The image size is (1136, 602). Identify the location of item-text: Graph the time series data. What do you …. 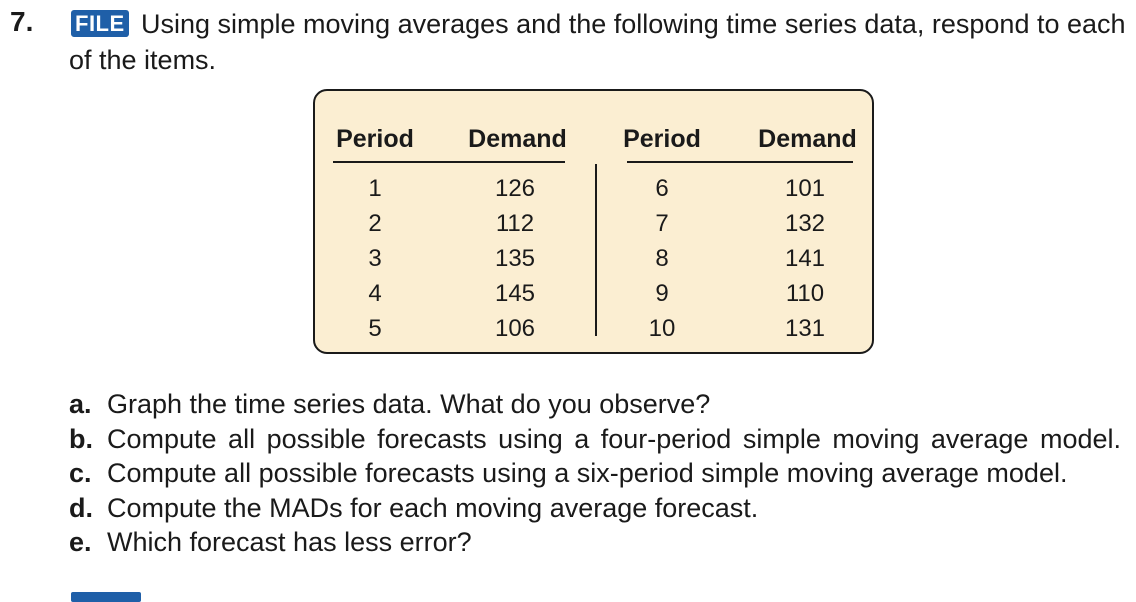
(409, 404).